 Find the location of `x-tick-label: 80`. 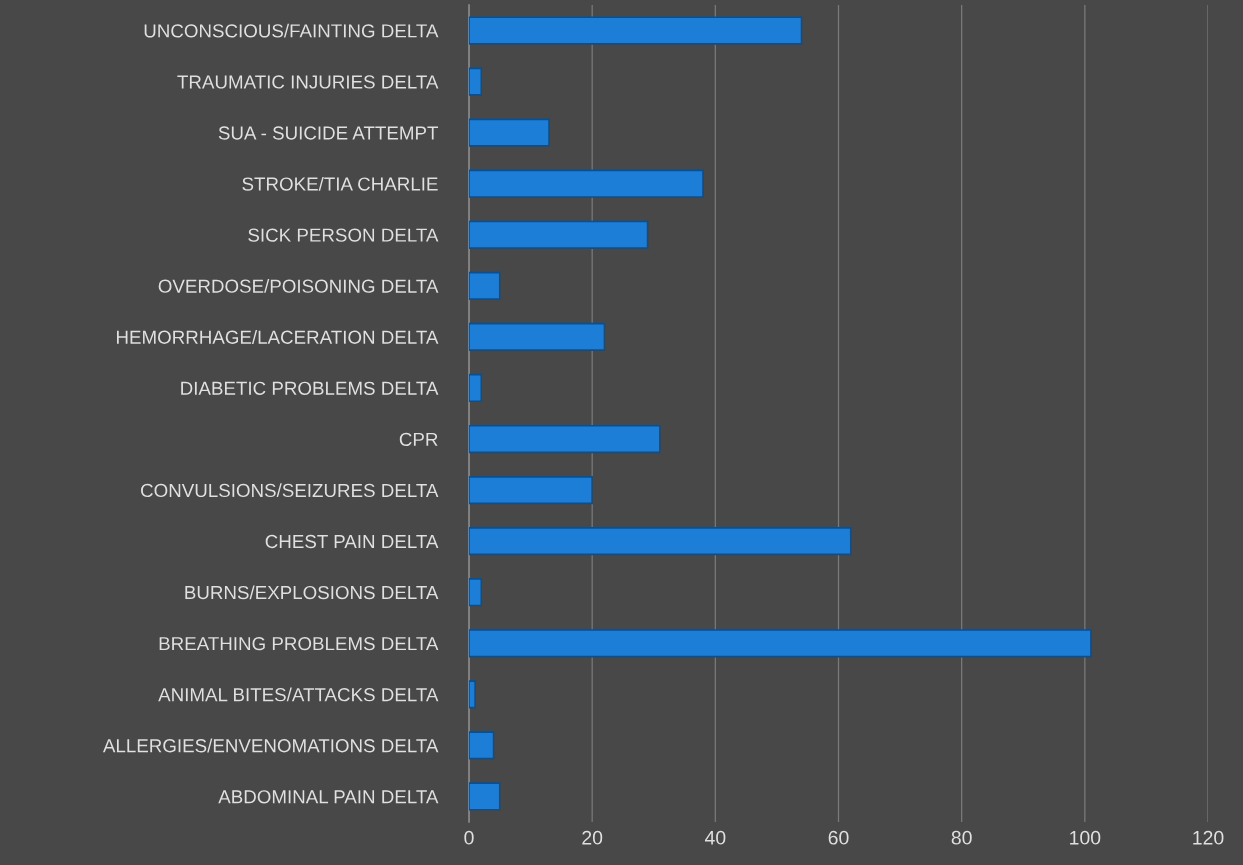

x-tick-label: 80 is located at coordinates (961, 837).